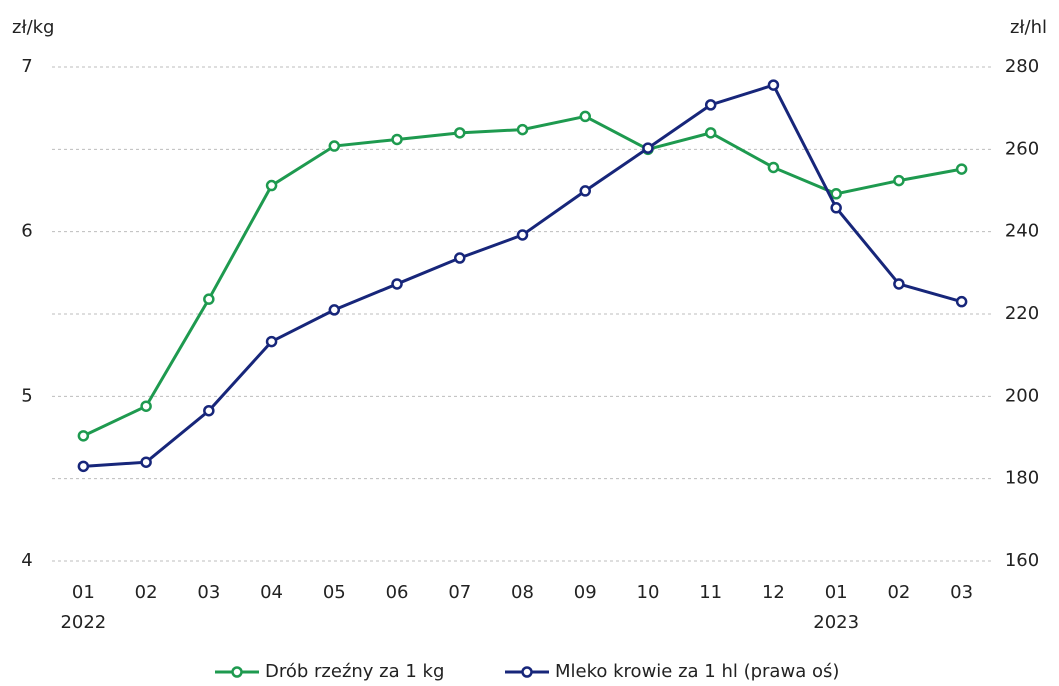 The image size is (1059, 686). Describe the element at coordinates (585, 592) in the screenshot. I see `x-tick-label: 09` at that location.